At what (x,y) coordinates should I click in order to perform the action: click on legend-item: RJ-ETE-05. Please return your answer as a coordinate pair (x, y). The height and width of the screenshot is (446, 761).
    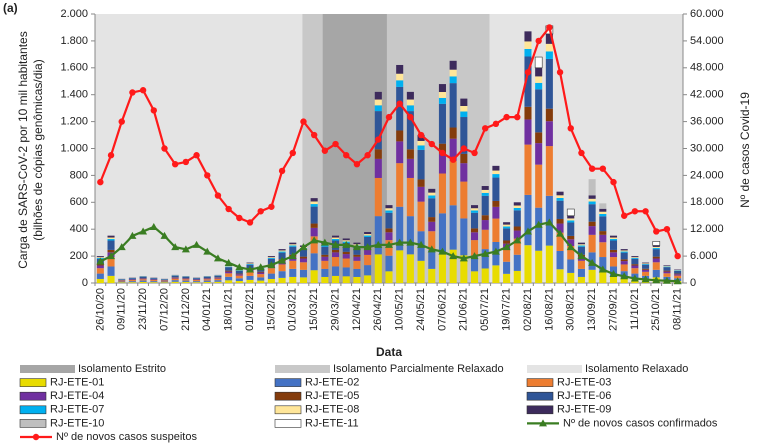
    Looking at the image, I should click on (316, 396).